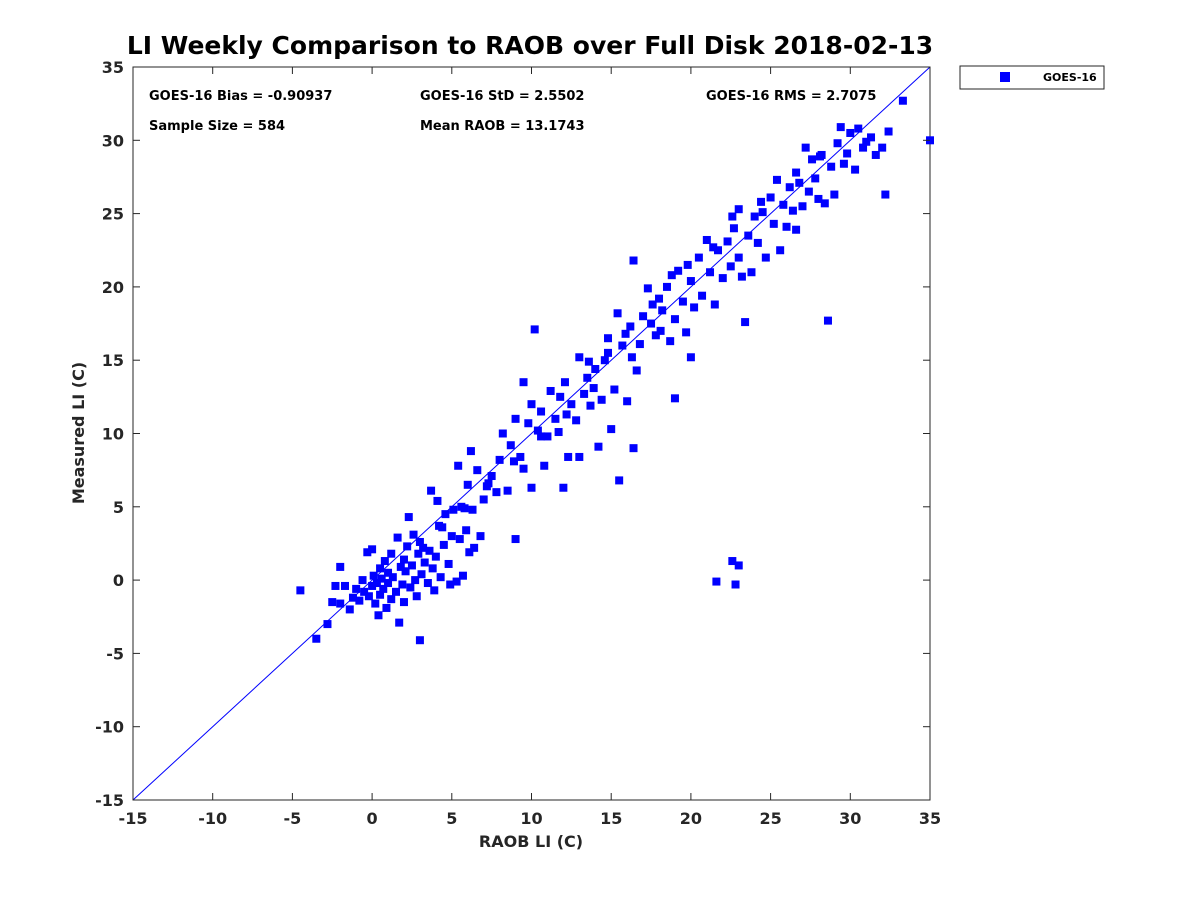  I want to click on y-tick-label-10: 35, so click(113, 67).